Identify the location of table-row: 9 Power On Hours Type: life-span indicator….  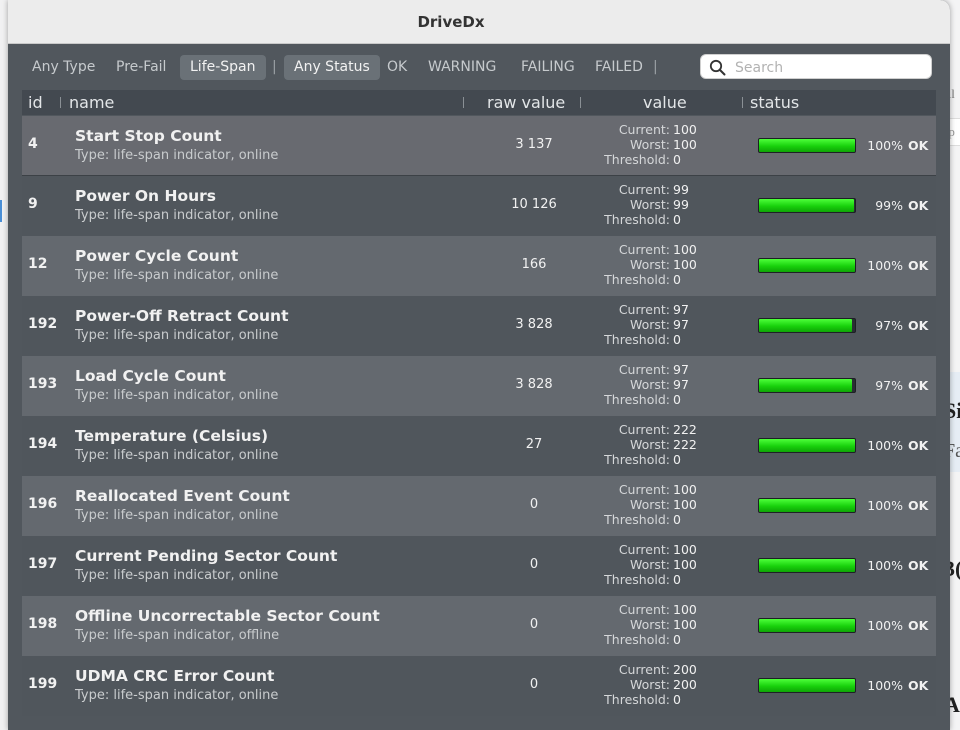
(479, 206).